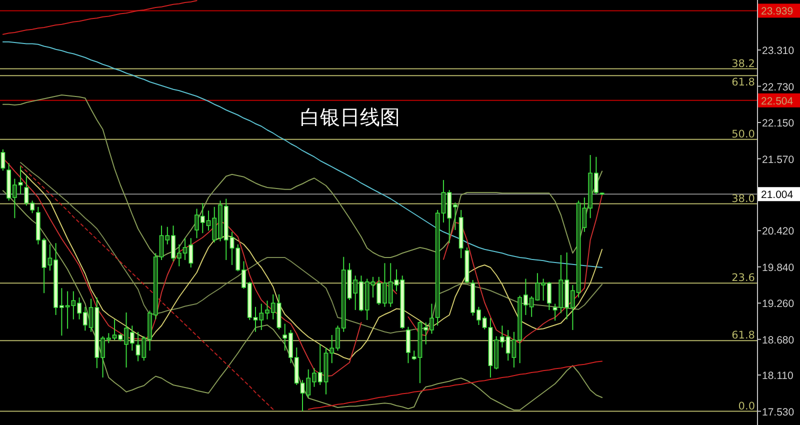  What do you see at coordinates (778, 304) in the screenshot?
I see `y-tick-label: 19.260` at bounding box center [778, 304].